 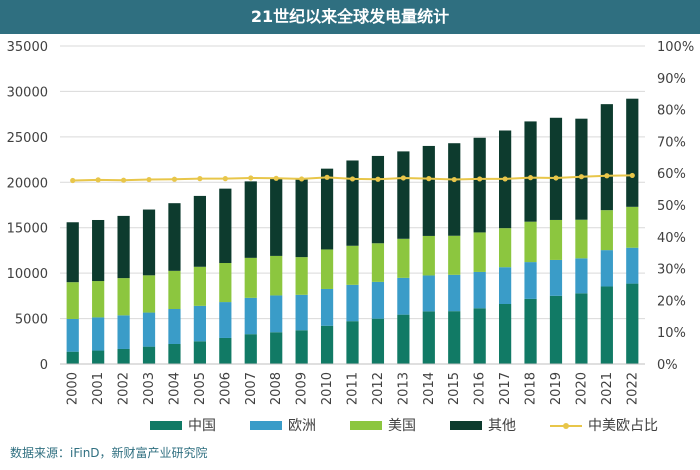 What do you see at coordinates (530, 242) in the screenshot?
I see `bar-3-2018` at bounding box center [530, 242].